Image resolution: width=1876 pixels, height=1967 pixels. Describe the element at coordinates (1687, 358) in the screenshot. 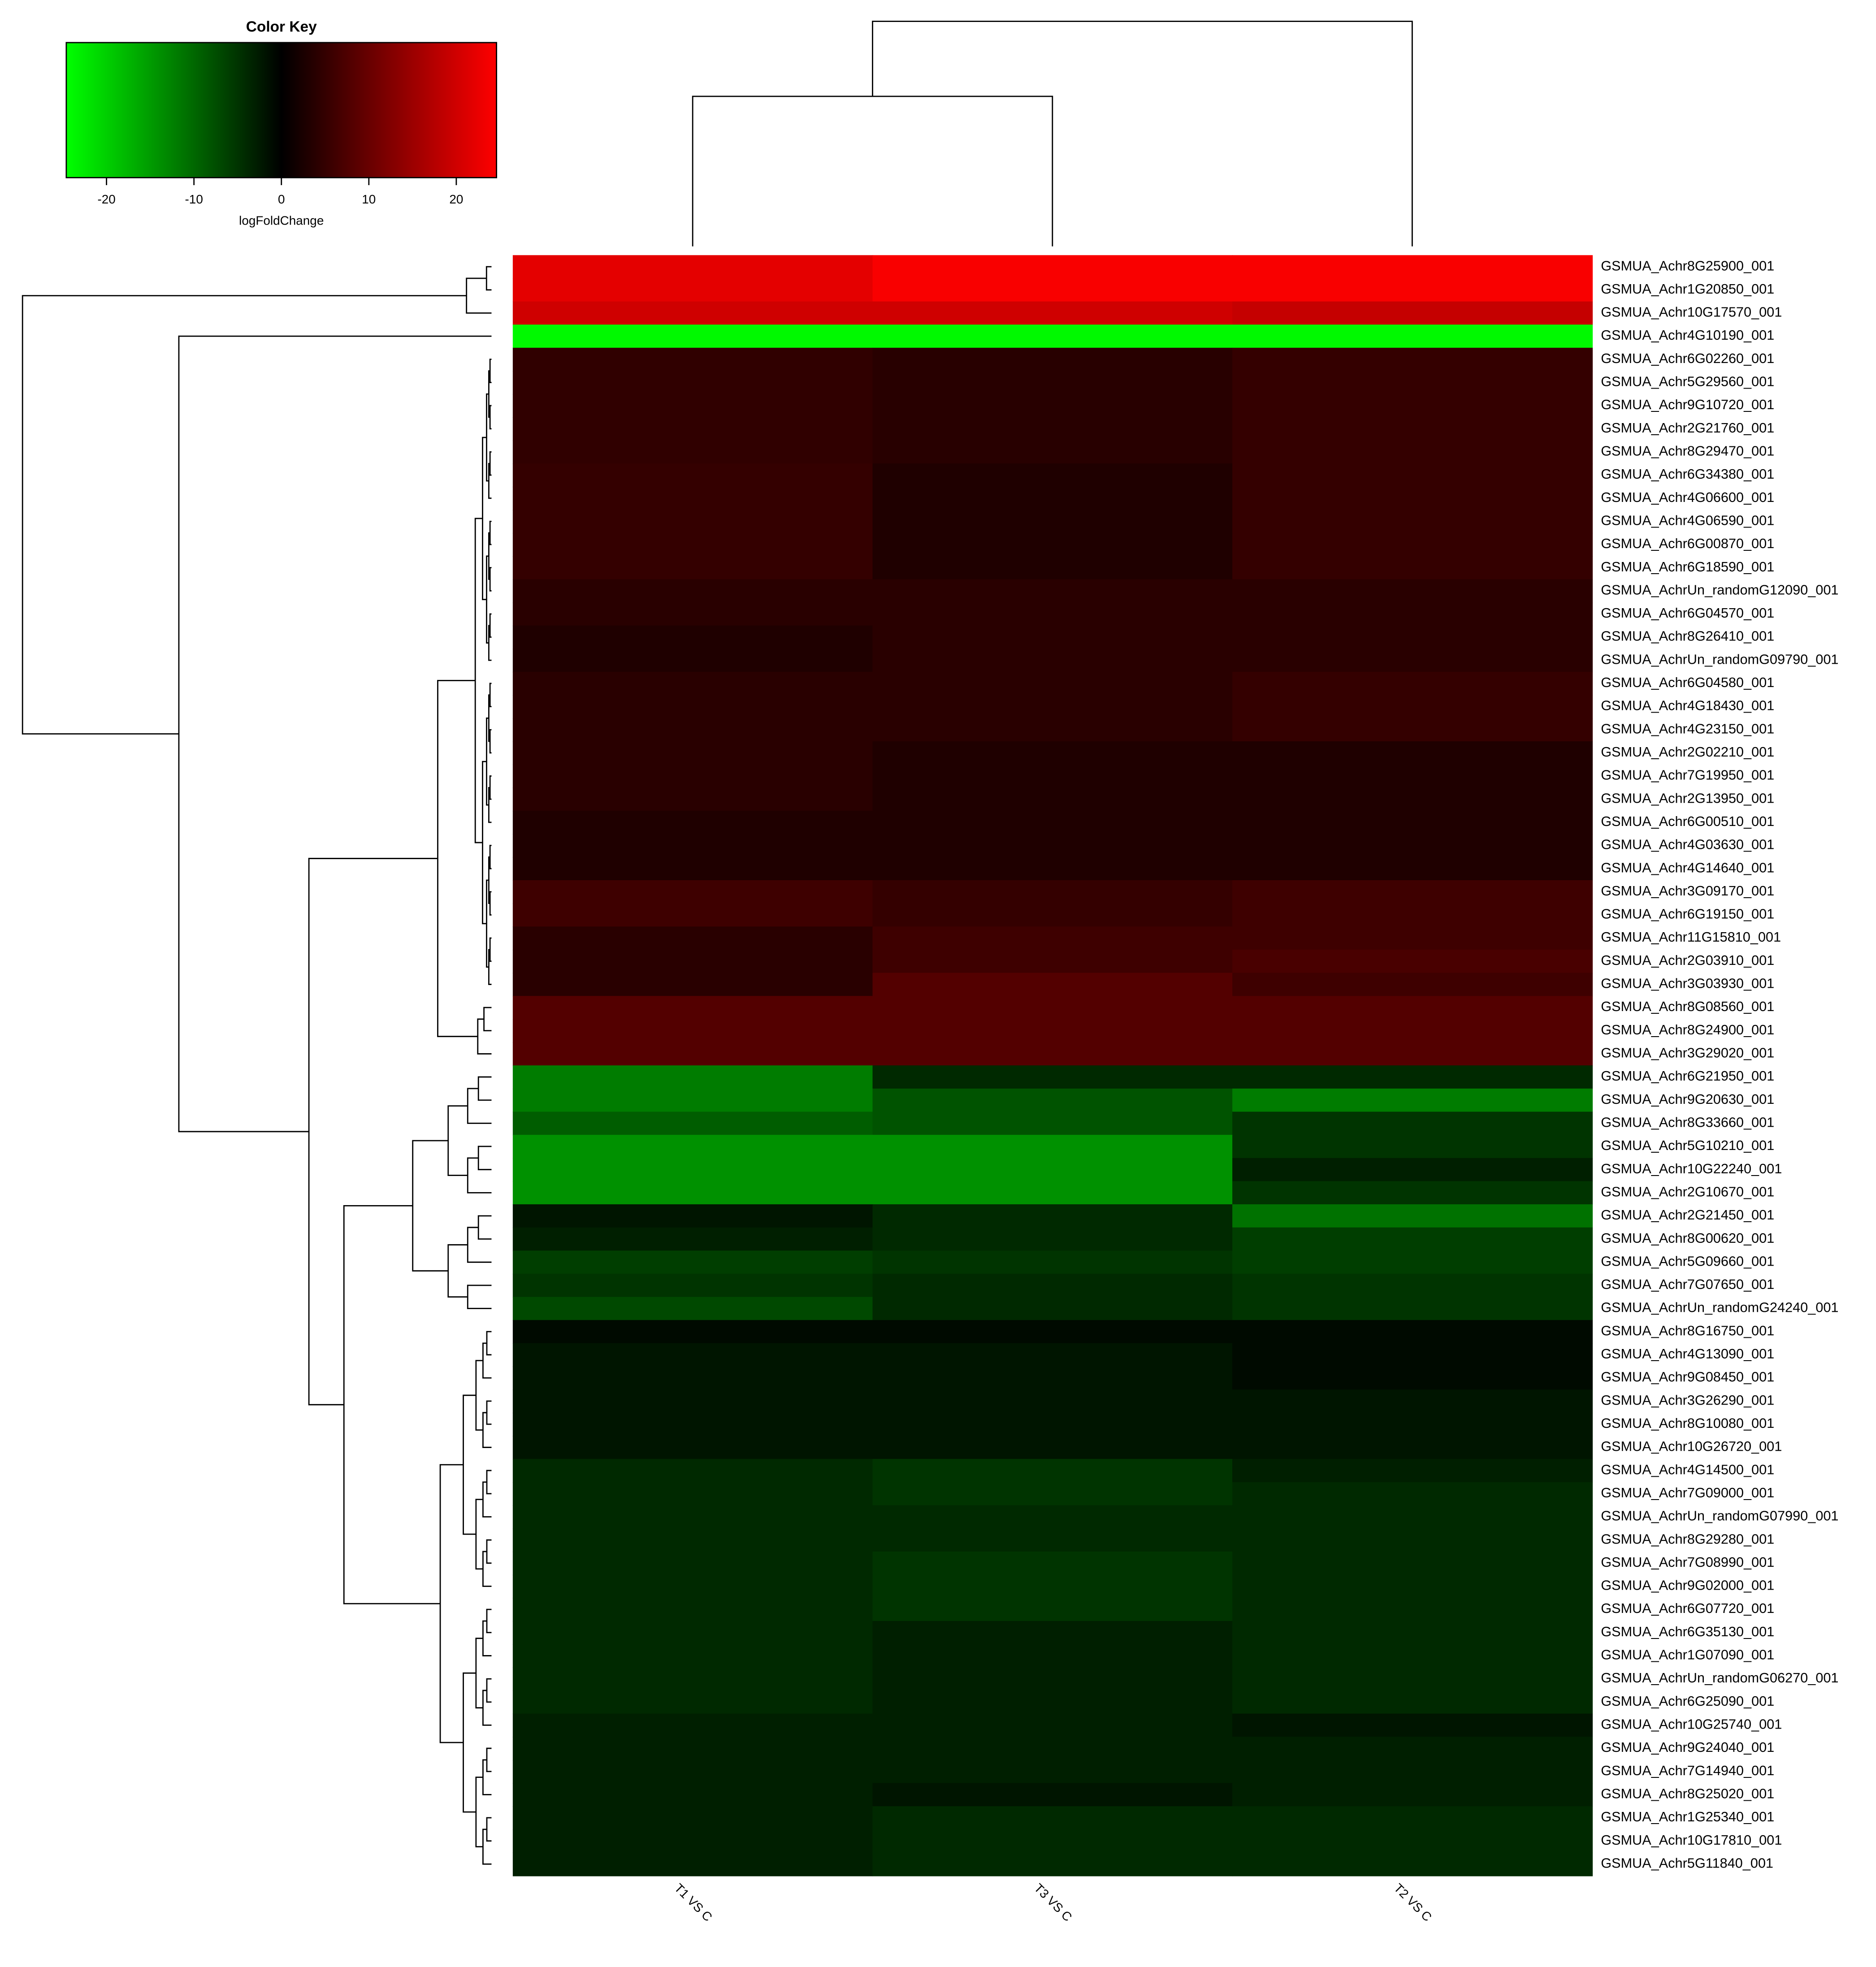

I see `row-label: GSMUA_Achr6G02260_001` at that location.